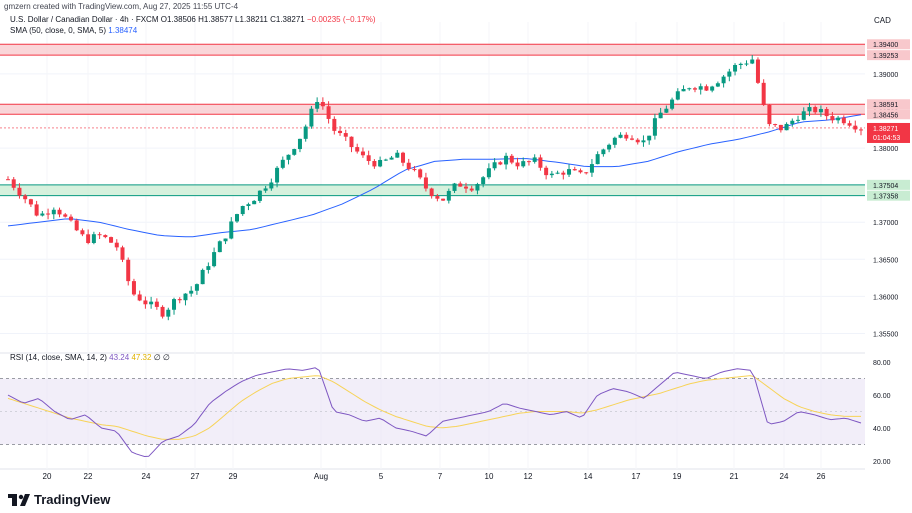  Describe the element at coordinates (734, 476) in the screenshot. I see `time-tick-label: 21` at that location.